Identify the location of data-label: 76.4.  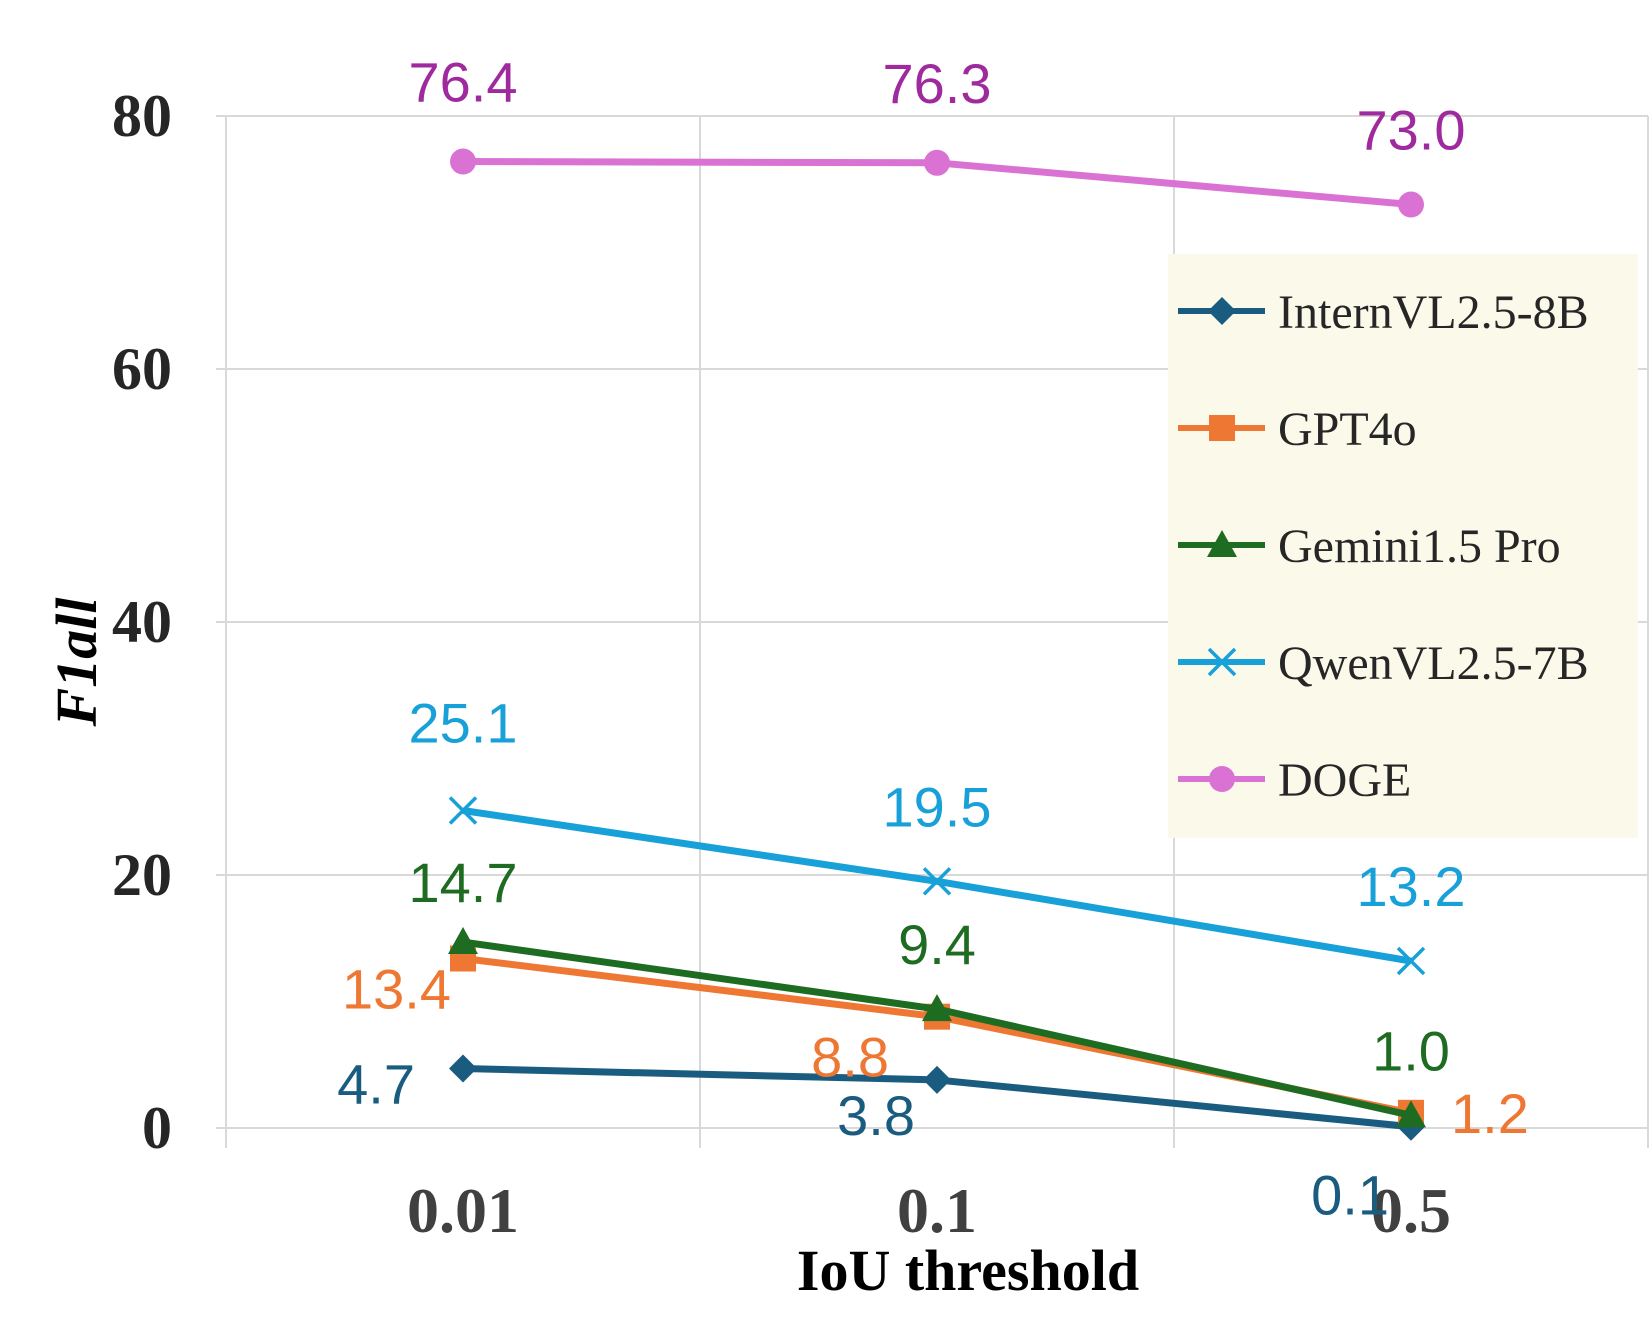
(463, 82).